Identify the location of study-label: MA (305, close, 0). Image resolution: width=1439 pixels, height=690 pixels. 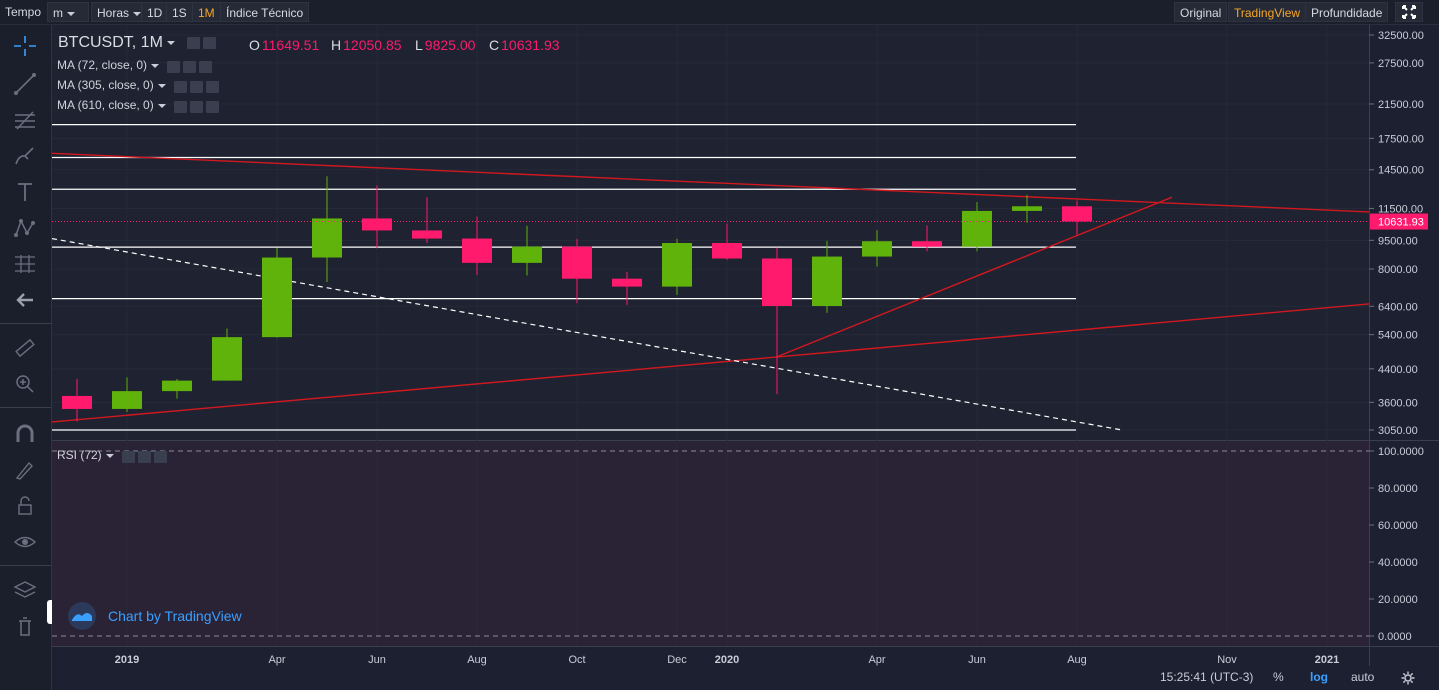
(105, 85).